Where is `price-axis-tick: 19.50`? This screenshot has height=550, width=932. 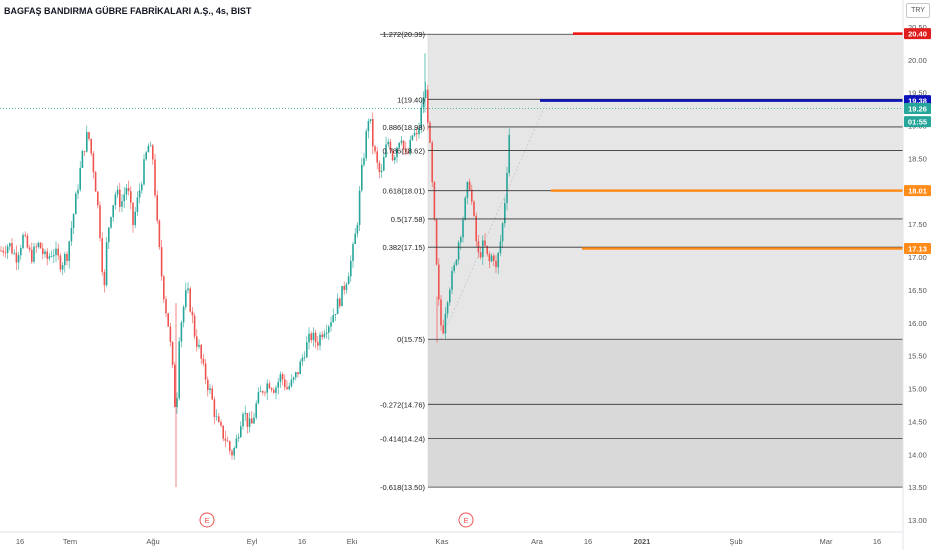
price-axis-tick: 19.50 is located at coordinates (917, 93).